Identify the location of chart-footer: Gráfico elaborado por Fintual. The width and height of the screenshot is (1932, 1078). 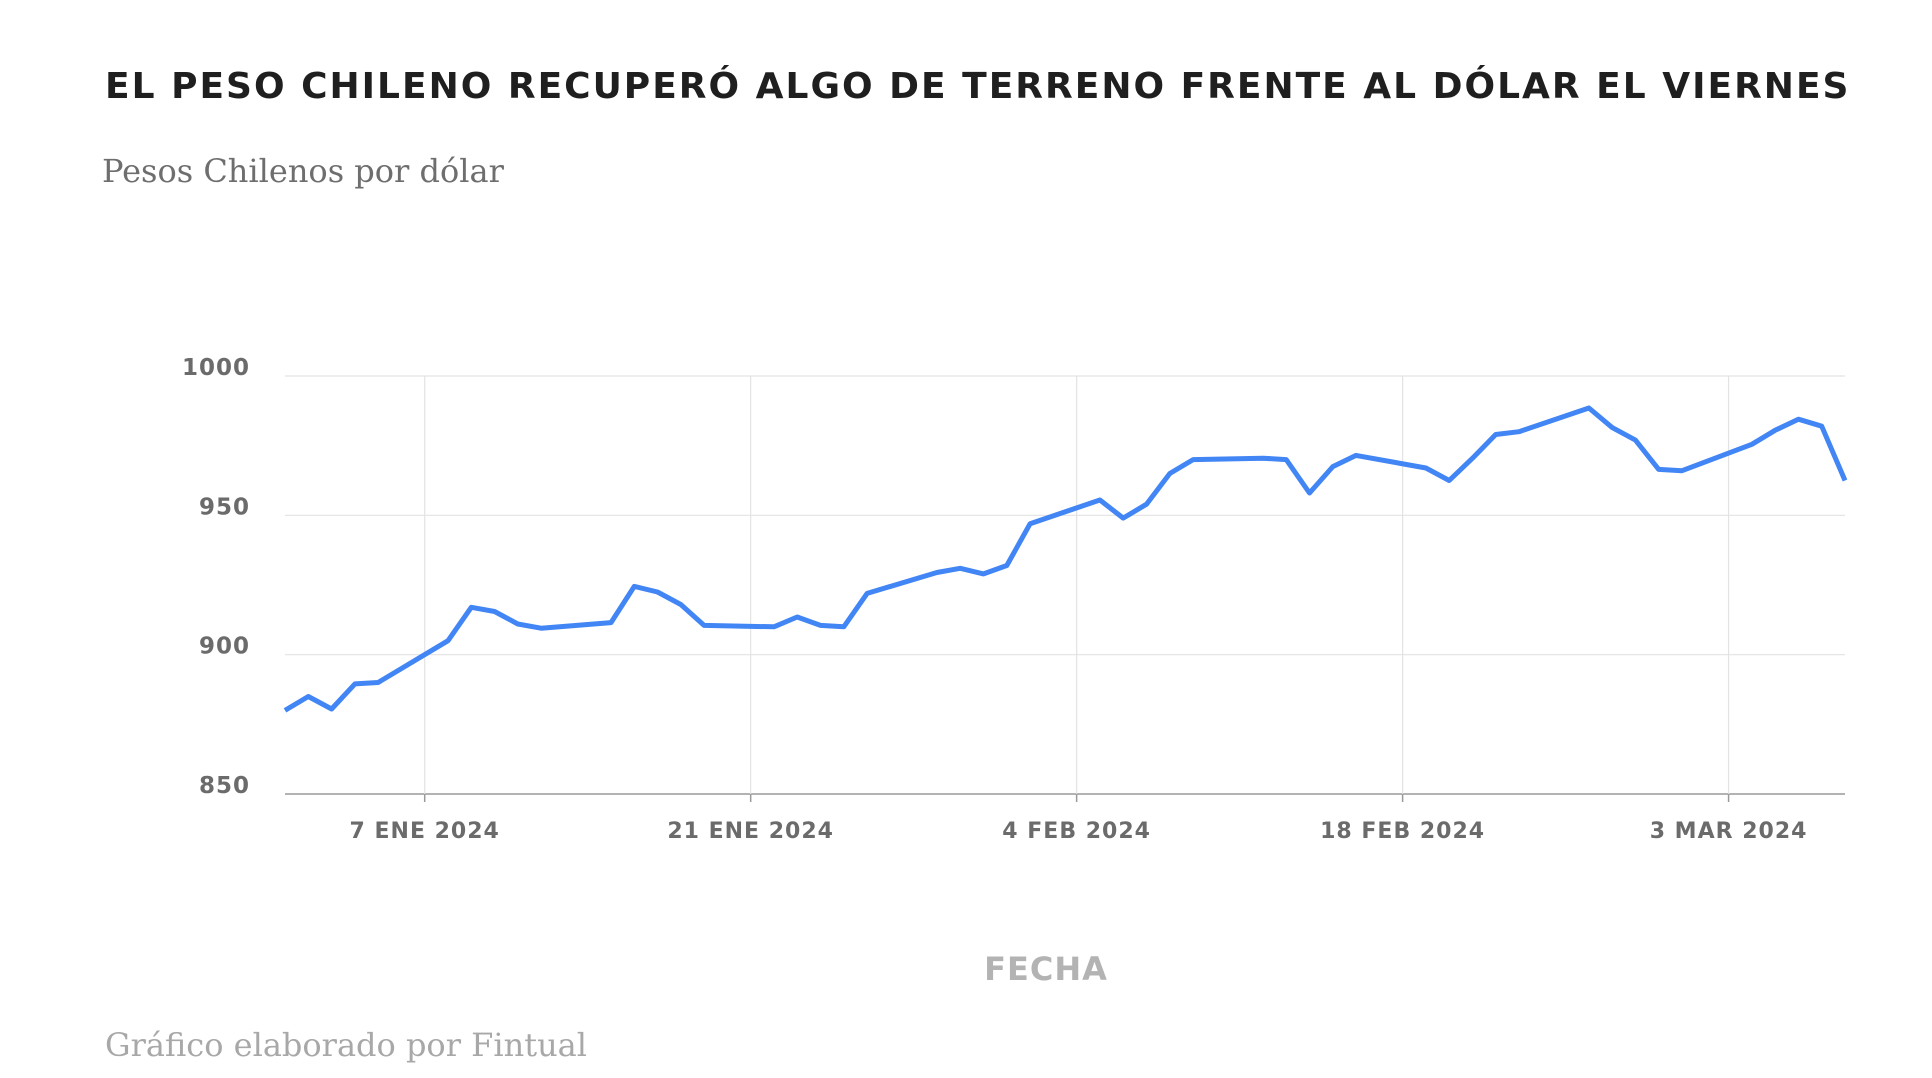
(346, 1045).